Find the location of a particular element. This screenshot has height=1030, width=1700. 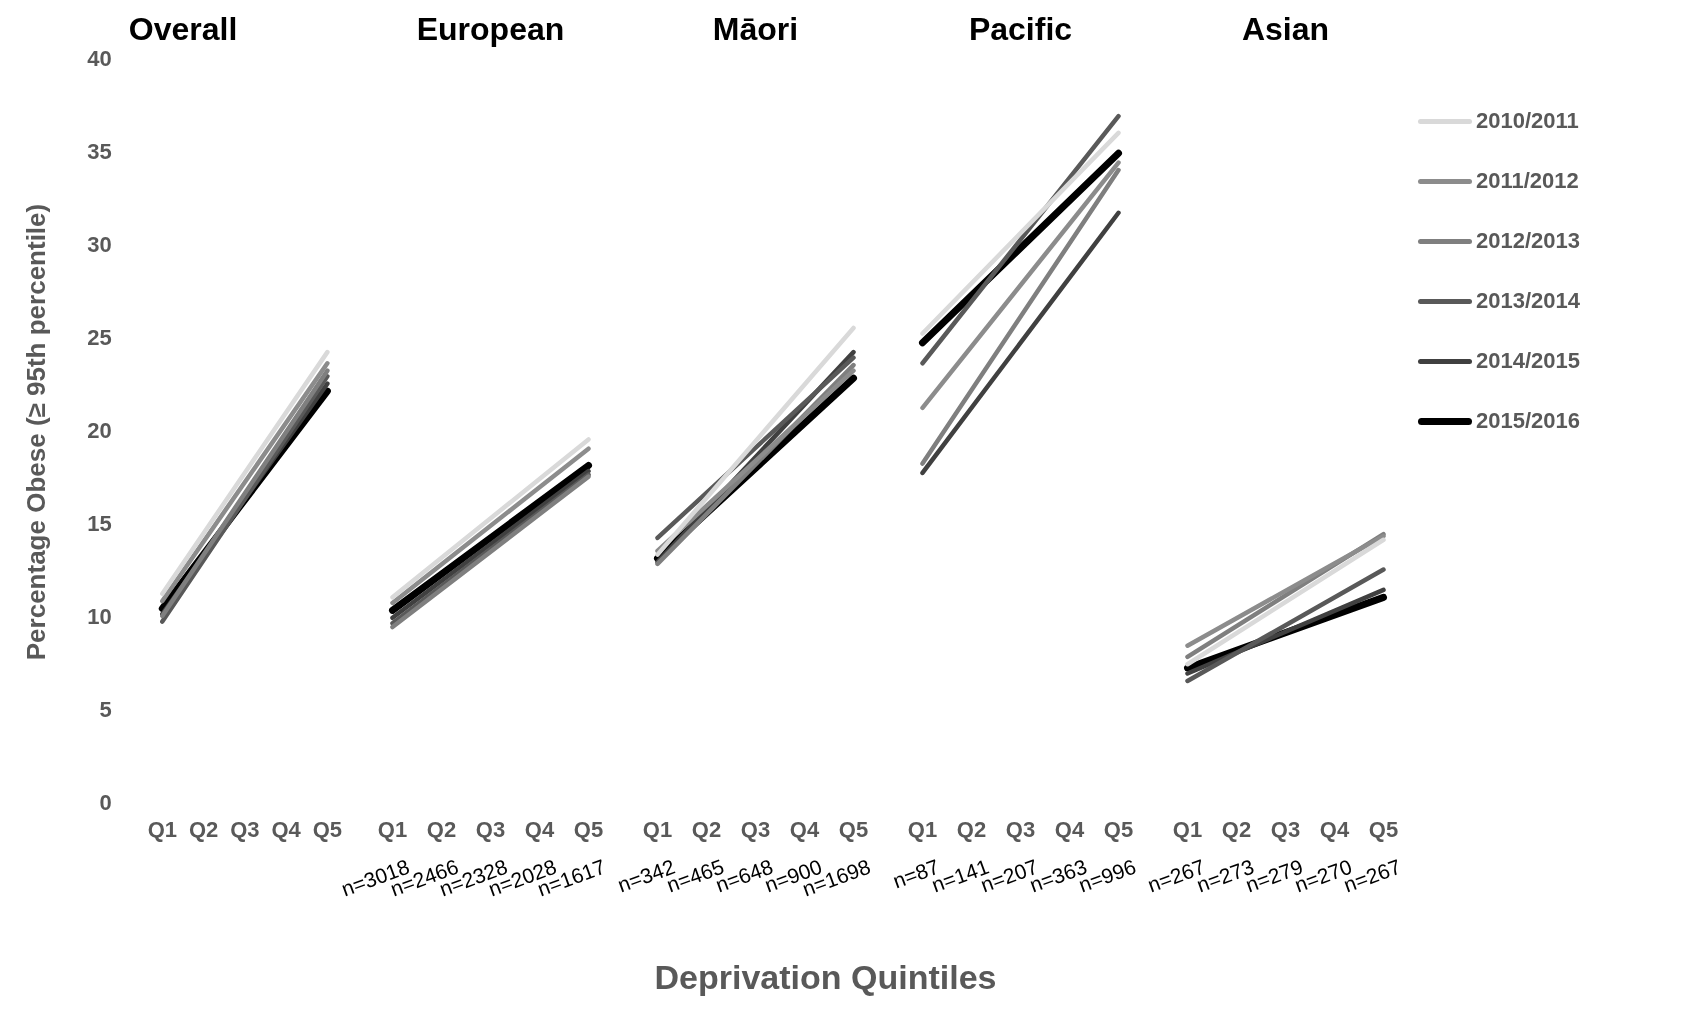

chart-title: Overall is located at coordinates (183, 29).